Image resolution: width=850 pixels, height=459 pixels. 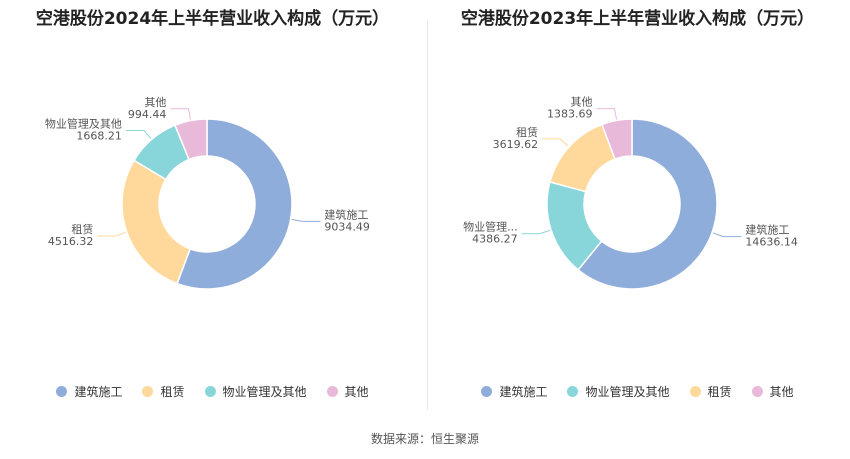 I want to click on slice-label-value: 14636.14, so click(x=771, y=242).